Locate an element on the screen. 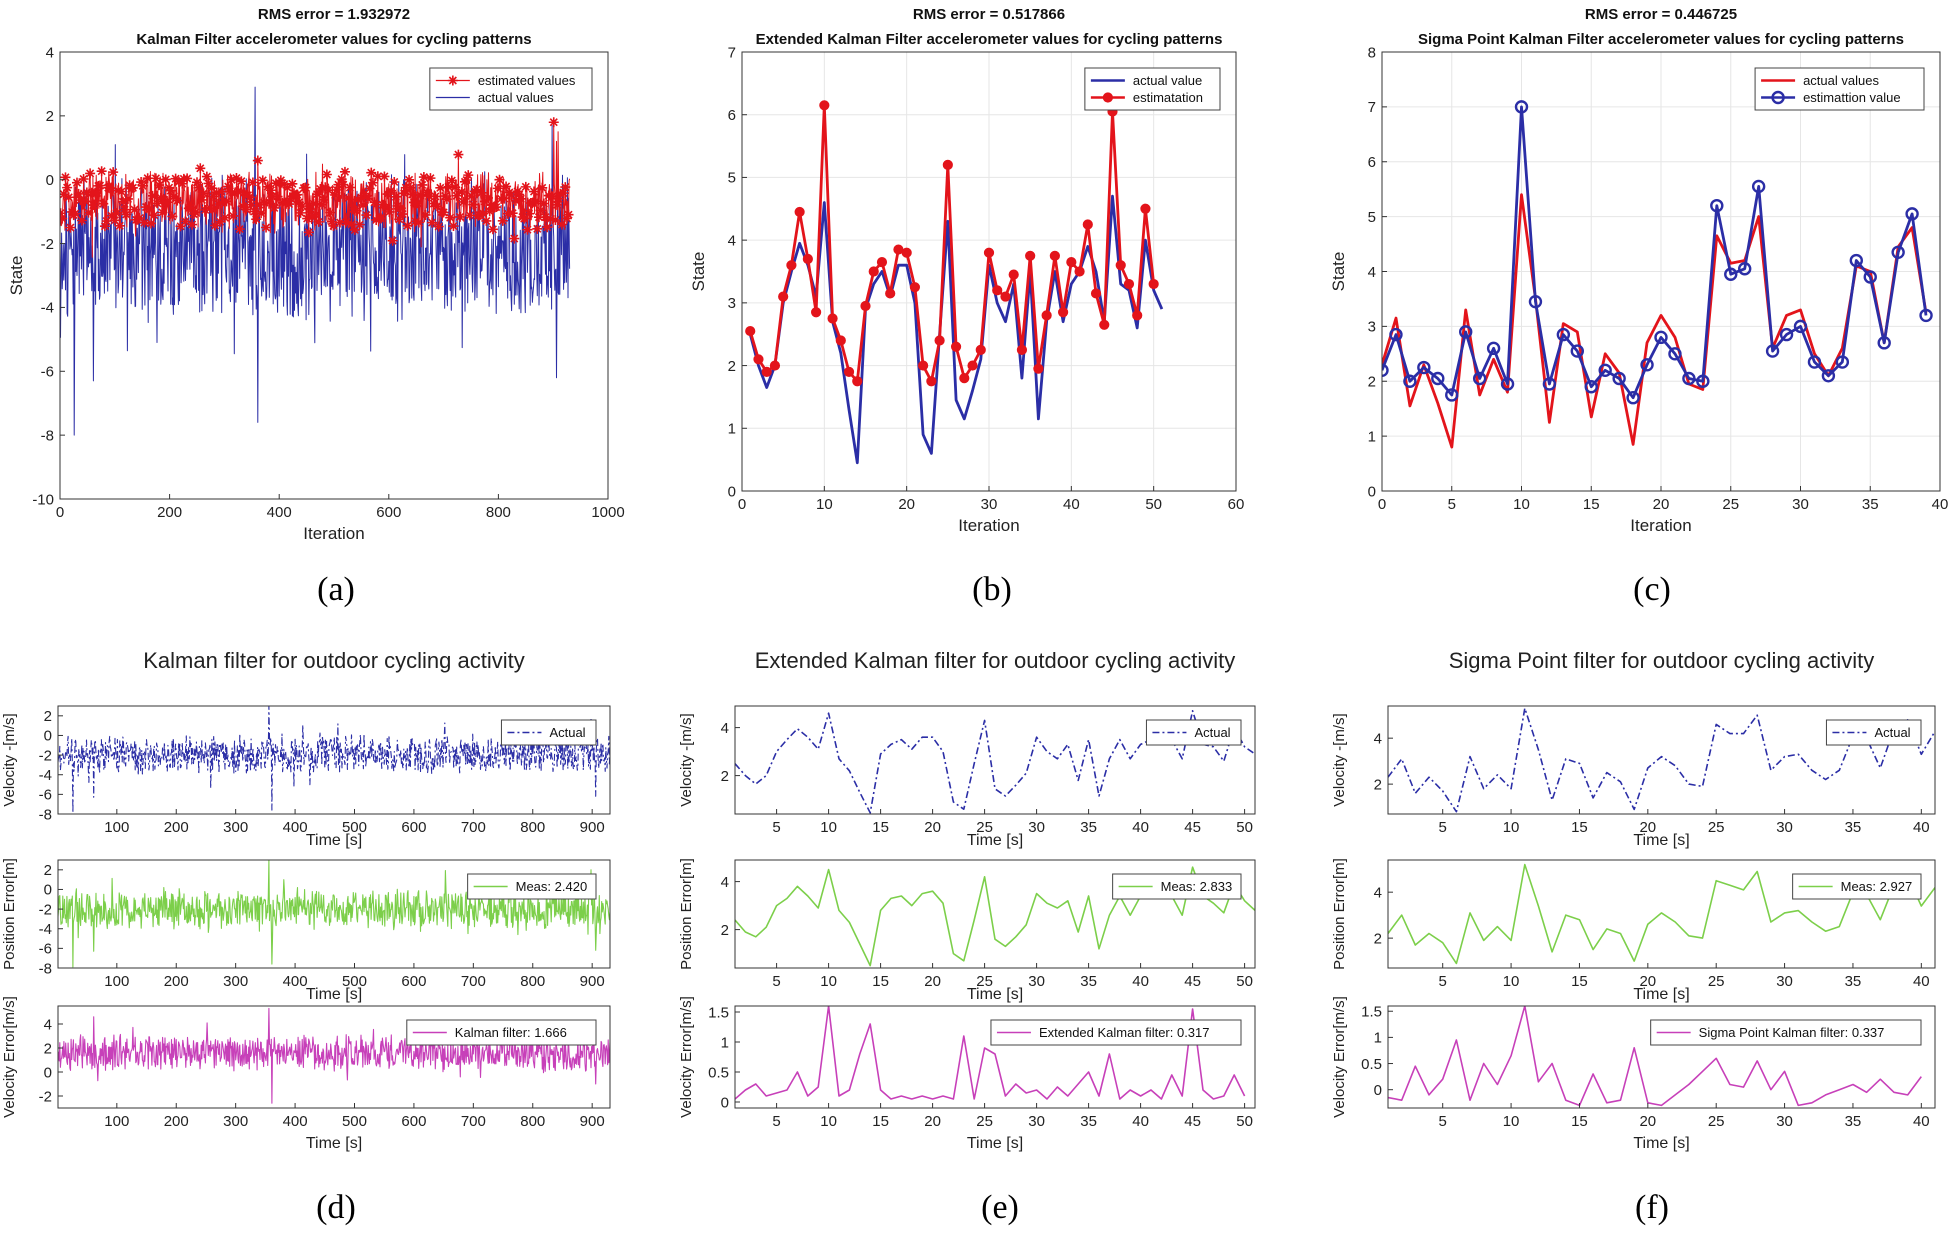 The width and height of the screenshot is (1950, 1234). caption-d: (d) is located at coordinates (336, 1207).